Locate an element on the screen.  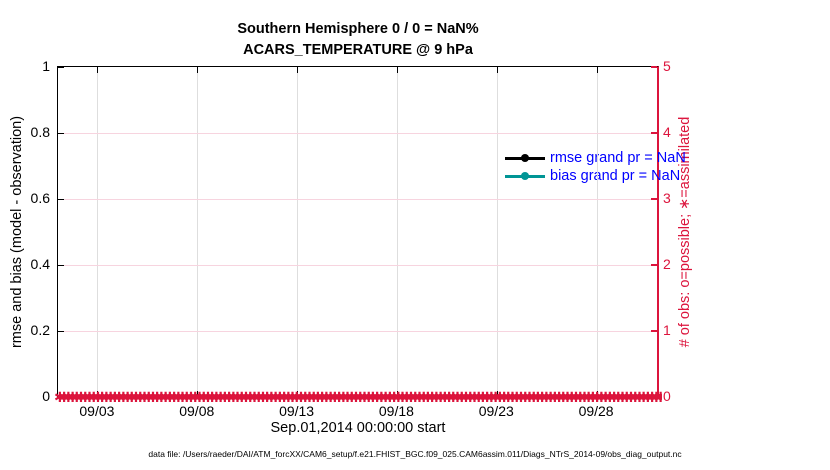
x-tick-label: 09/08 is located at coordinates (197, 411).